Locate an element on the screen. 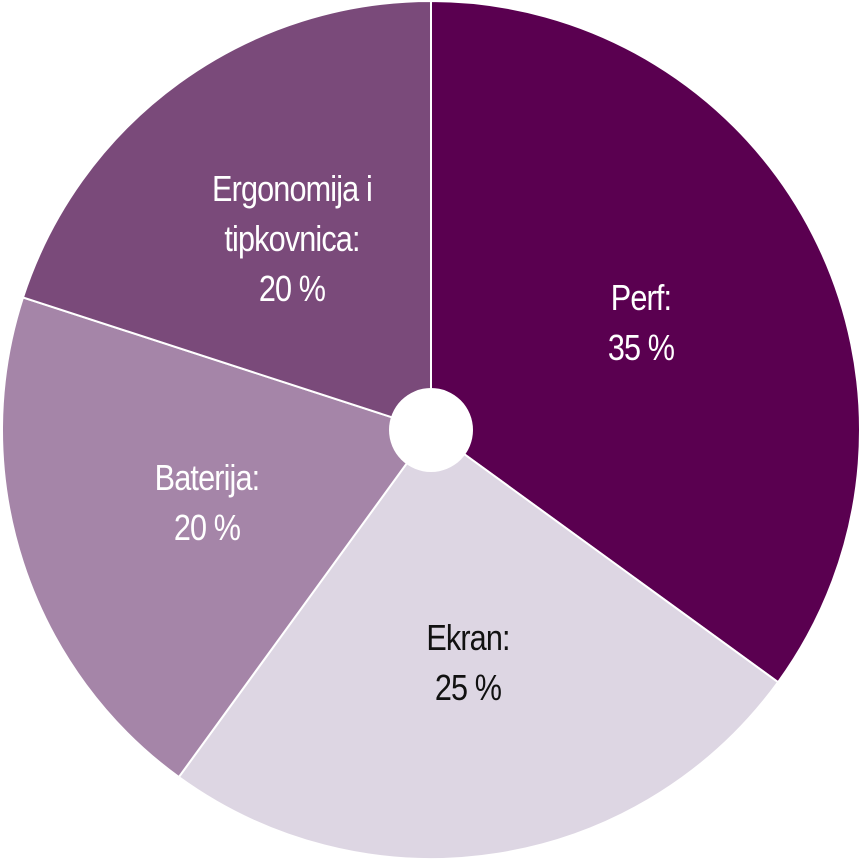 This screenshot has height=861, width=862. slice-label: Ekran: 25 % is located at coordinates (468, 663).